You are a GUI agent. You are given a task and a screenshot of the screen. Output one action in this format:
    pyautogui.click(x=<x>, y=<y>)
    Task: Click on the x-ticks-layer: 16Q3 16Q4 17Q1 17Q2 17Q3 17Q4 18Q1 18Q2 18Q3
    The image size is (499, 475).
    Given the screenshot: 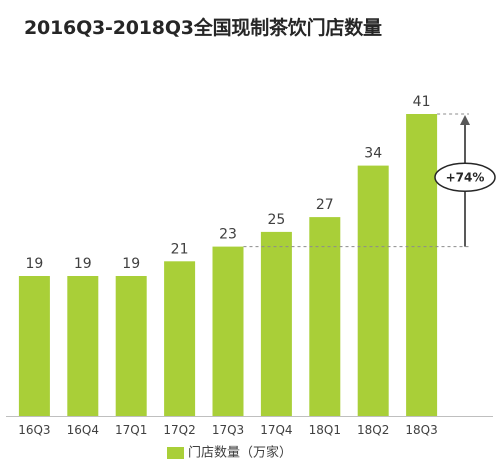 What is the action you would take?
    pyautogui.click(x=228, y=430)
    